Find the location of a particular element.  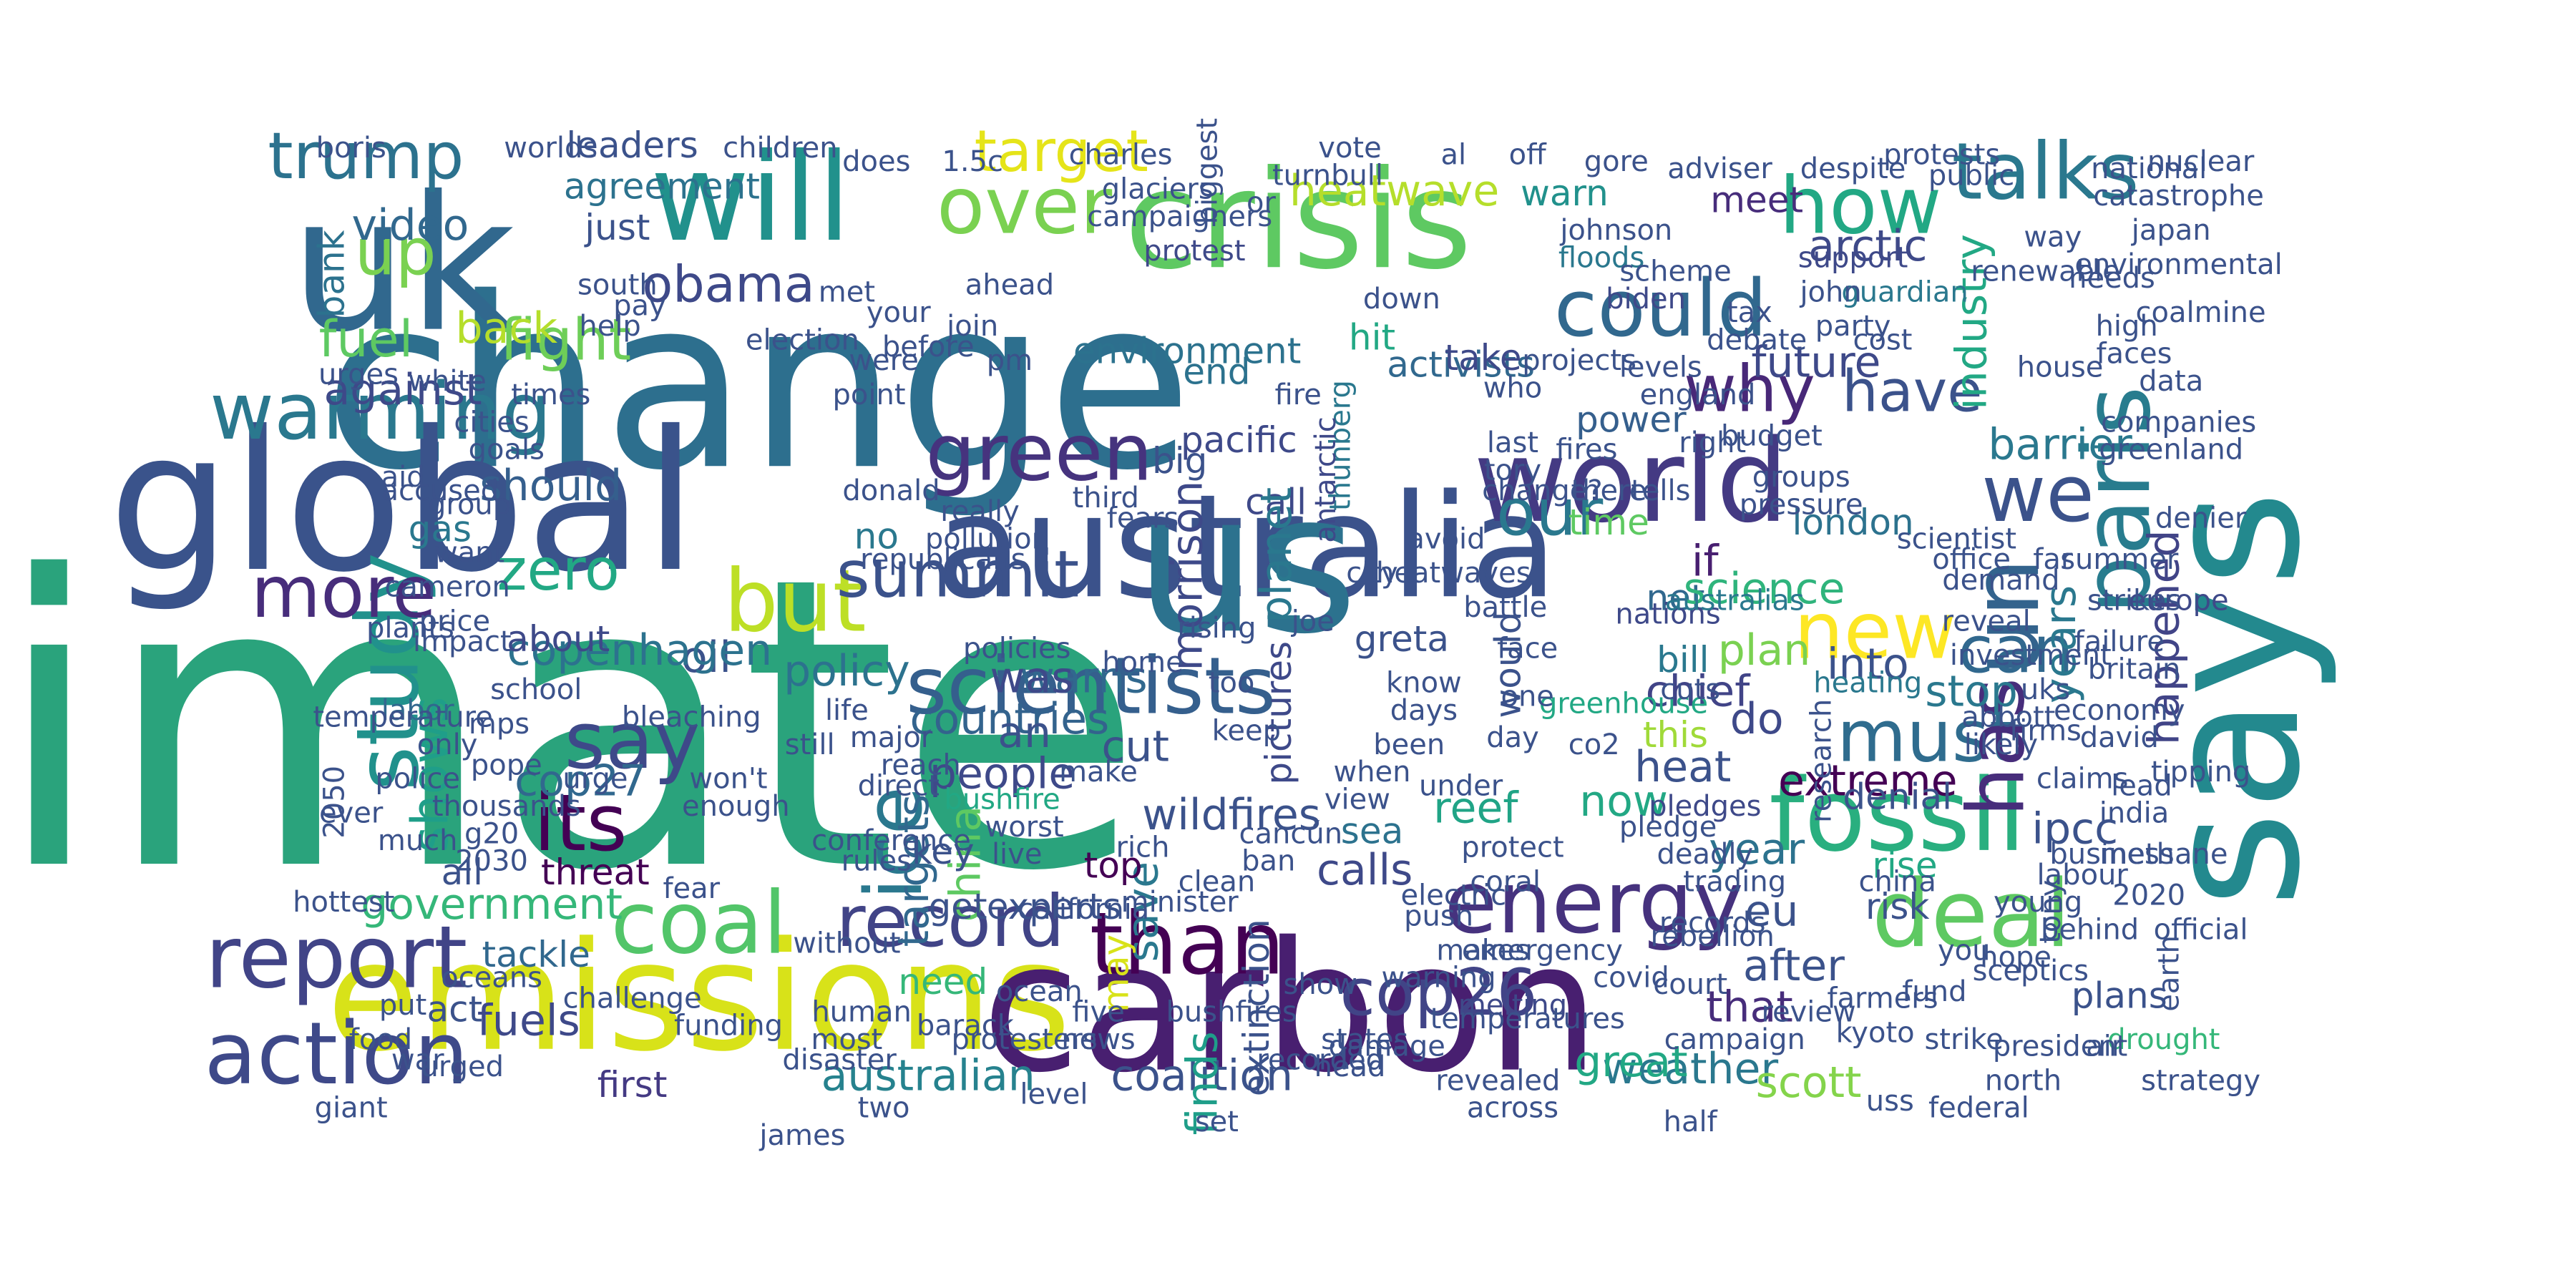

word-133: experts is located at coordinates (1054, 906).